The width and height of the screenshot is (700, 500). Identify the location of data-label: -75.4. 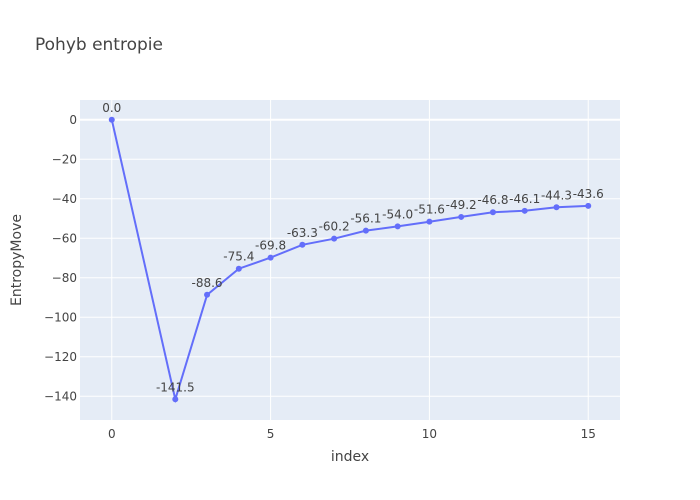
(238, 257).